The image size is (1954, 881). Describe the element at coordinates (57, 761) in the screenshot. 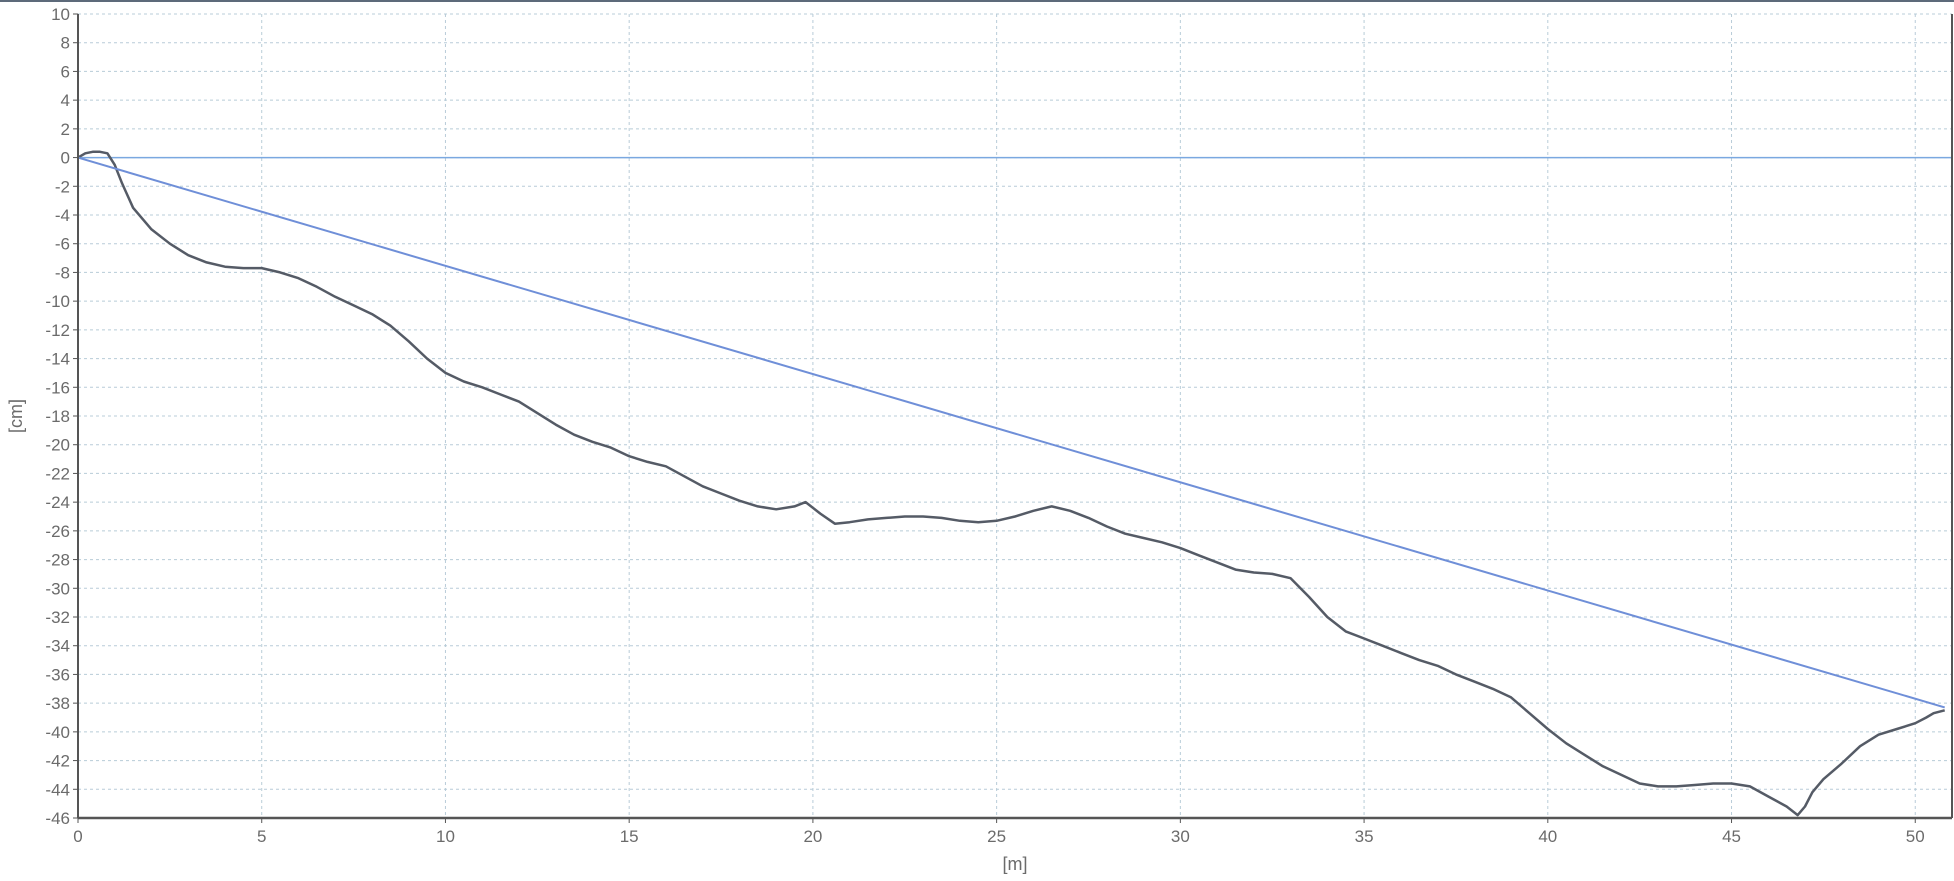

I see `y-tick-label: -42` at that location.